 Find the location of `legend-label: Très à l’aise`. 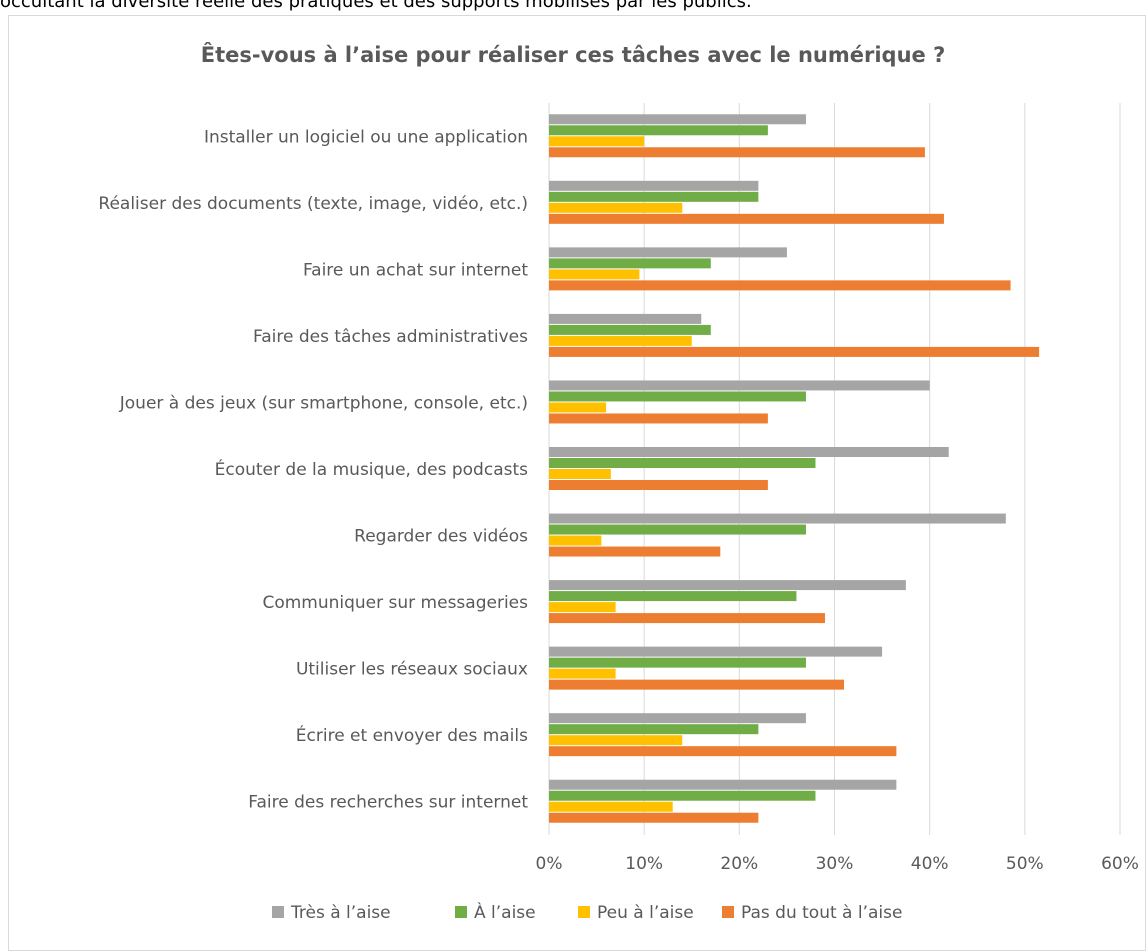

legend-label: Très à l’aise is located at coordinates (340, 913).